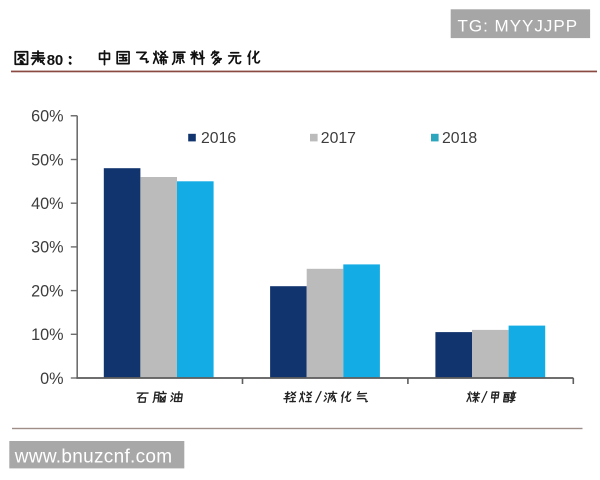 This screenshot has height=480, width=600. What do you see at coordinates (459, 138) in the screenshot?
I see `svg-text: 2018` at bounding box center [459, 138].